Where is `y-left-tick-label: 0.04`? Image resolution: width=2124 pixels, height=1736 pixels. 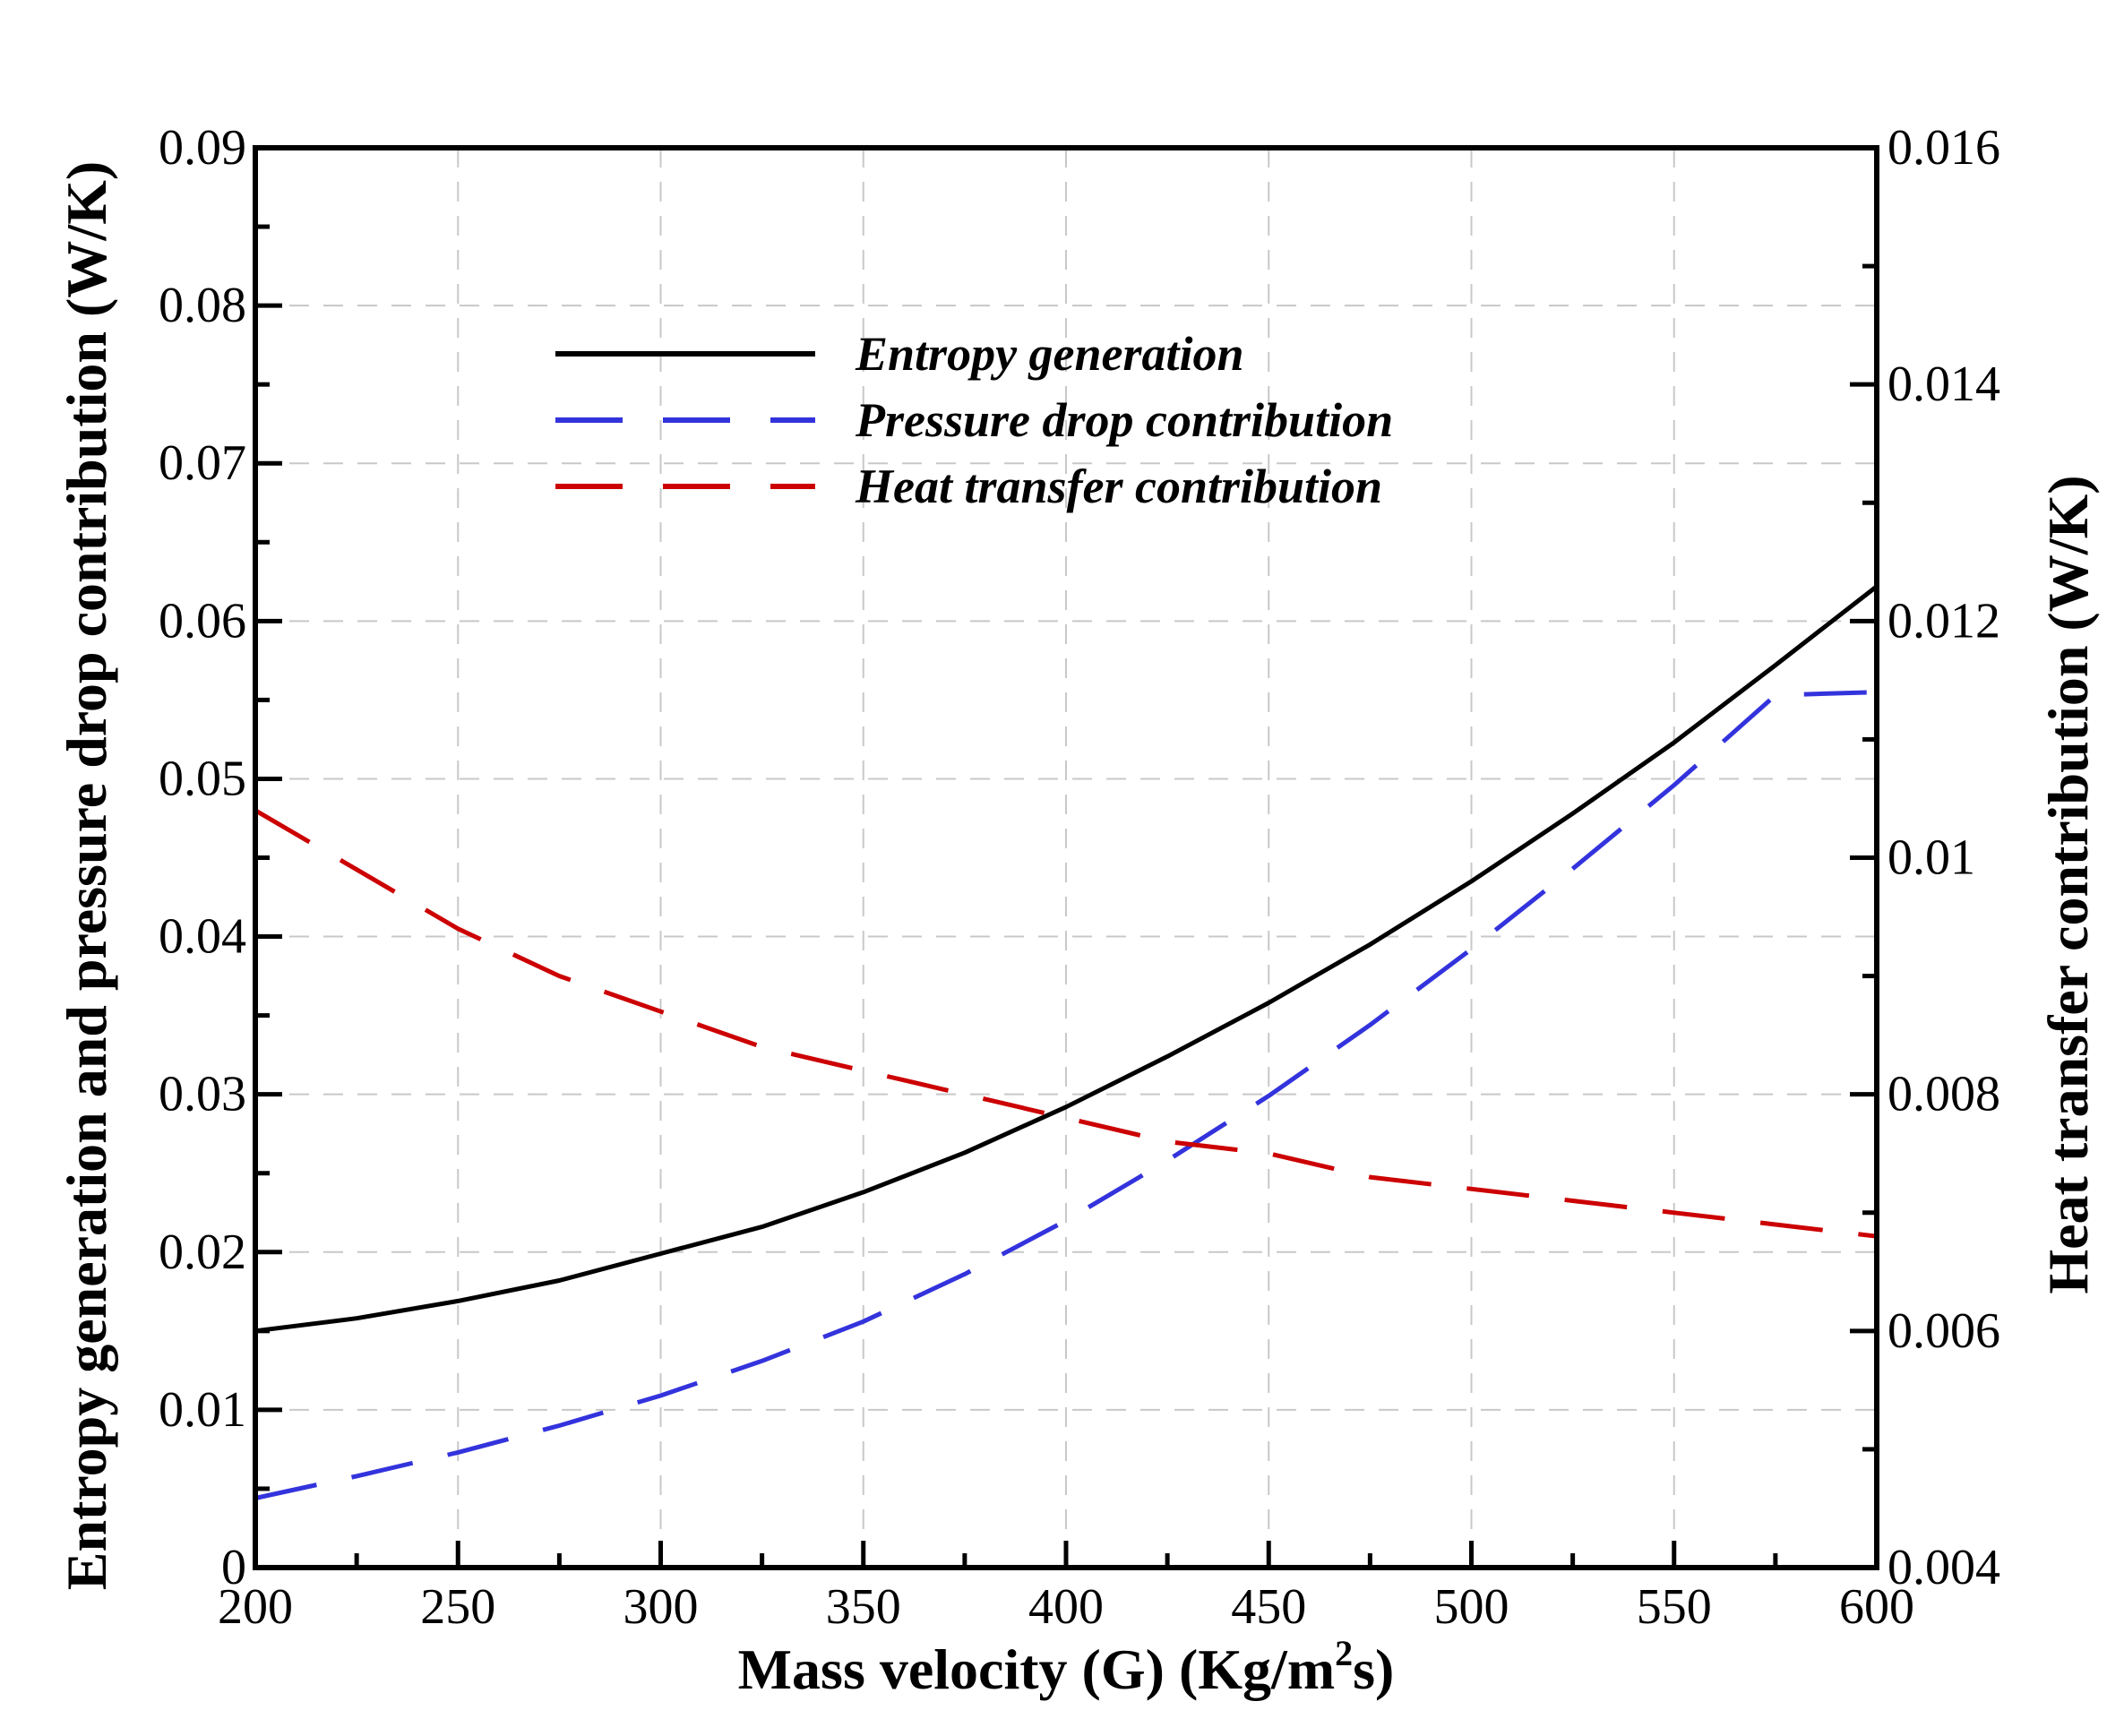
y-left-tick-label: 0.04 is located at coordinates (202, 937).